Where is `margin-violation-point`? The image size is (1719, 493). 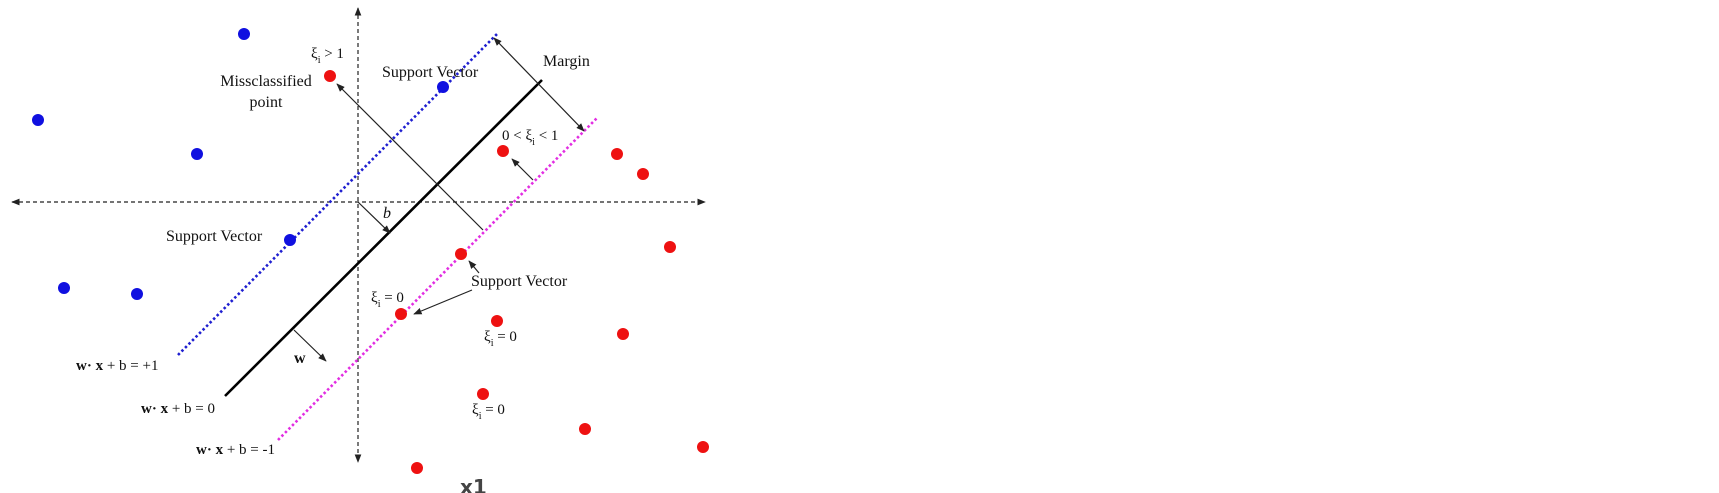
margin-violation-point is located at coordinates (503, 151).